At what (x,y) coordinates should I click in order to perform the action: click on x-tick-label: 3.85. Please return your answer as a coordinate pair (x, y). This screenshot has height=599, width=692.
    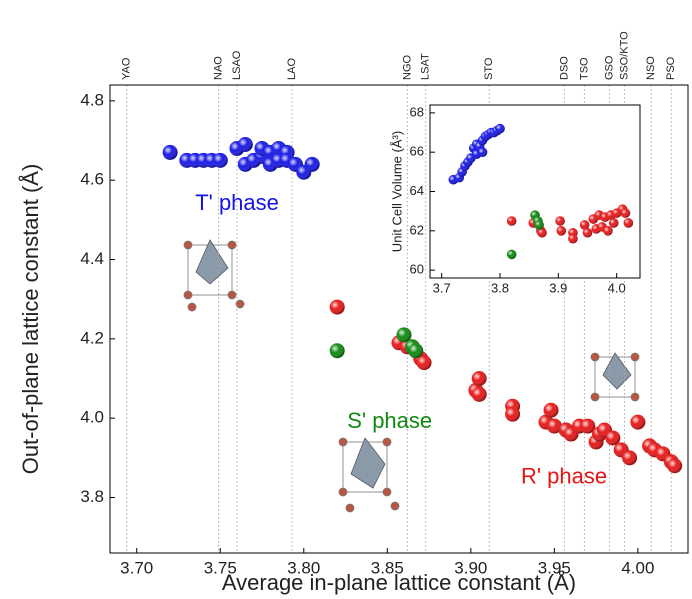
    Looking at the image, I should click on (387, 567).